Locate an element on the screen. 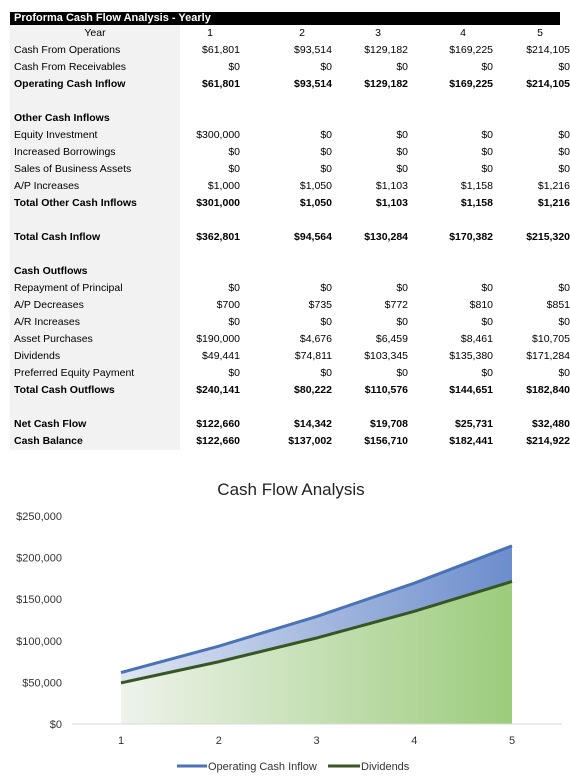  cell-value: $362,801 is located at coordinates (218, 237).